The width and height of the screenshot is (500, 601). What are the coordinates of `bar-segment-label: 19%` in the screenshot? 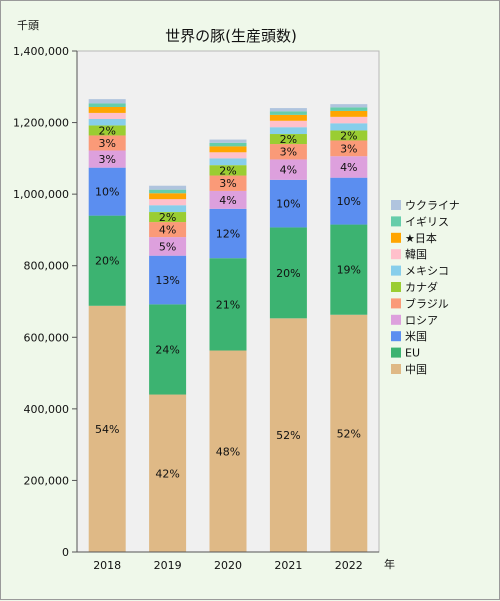 It's located at (349, 270).